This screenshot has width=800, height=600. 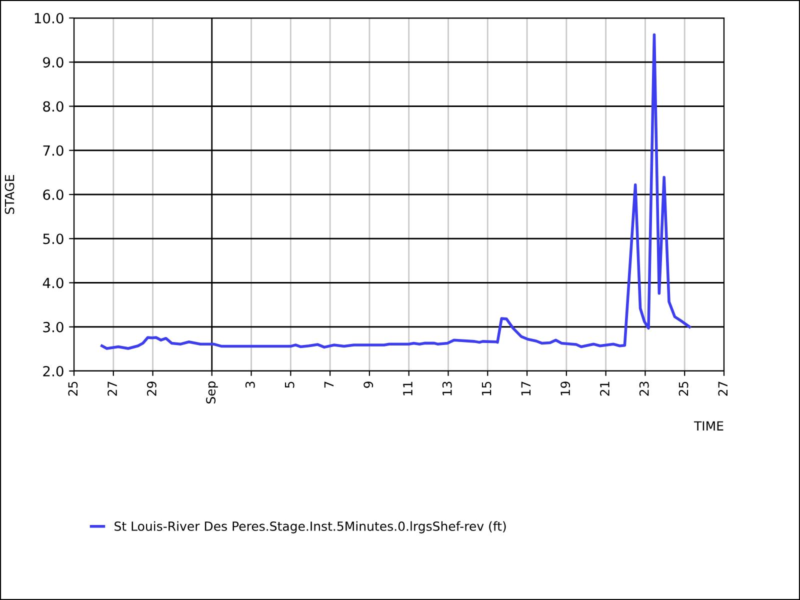 I want to click on x-tick-label: 13, so click(x=447, y=389).